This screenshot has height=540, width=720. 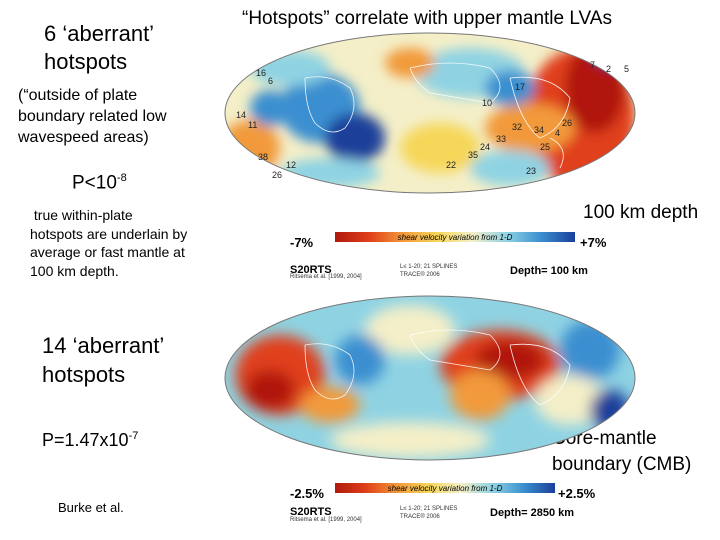 I want to click on hotspot-number: 7, so click(x=592, y=65).